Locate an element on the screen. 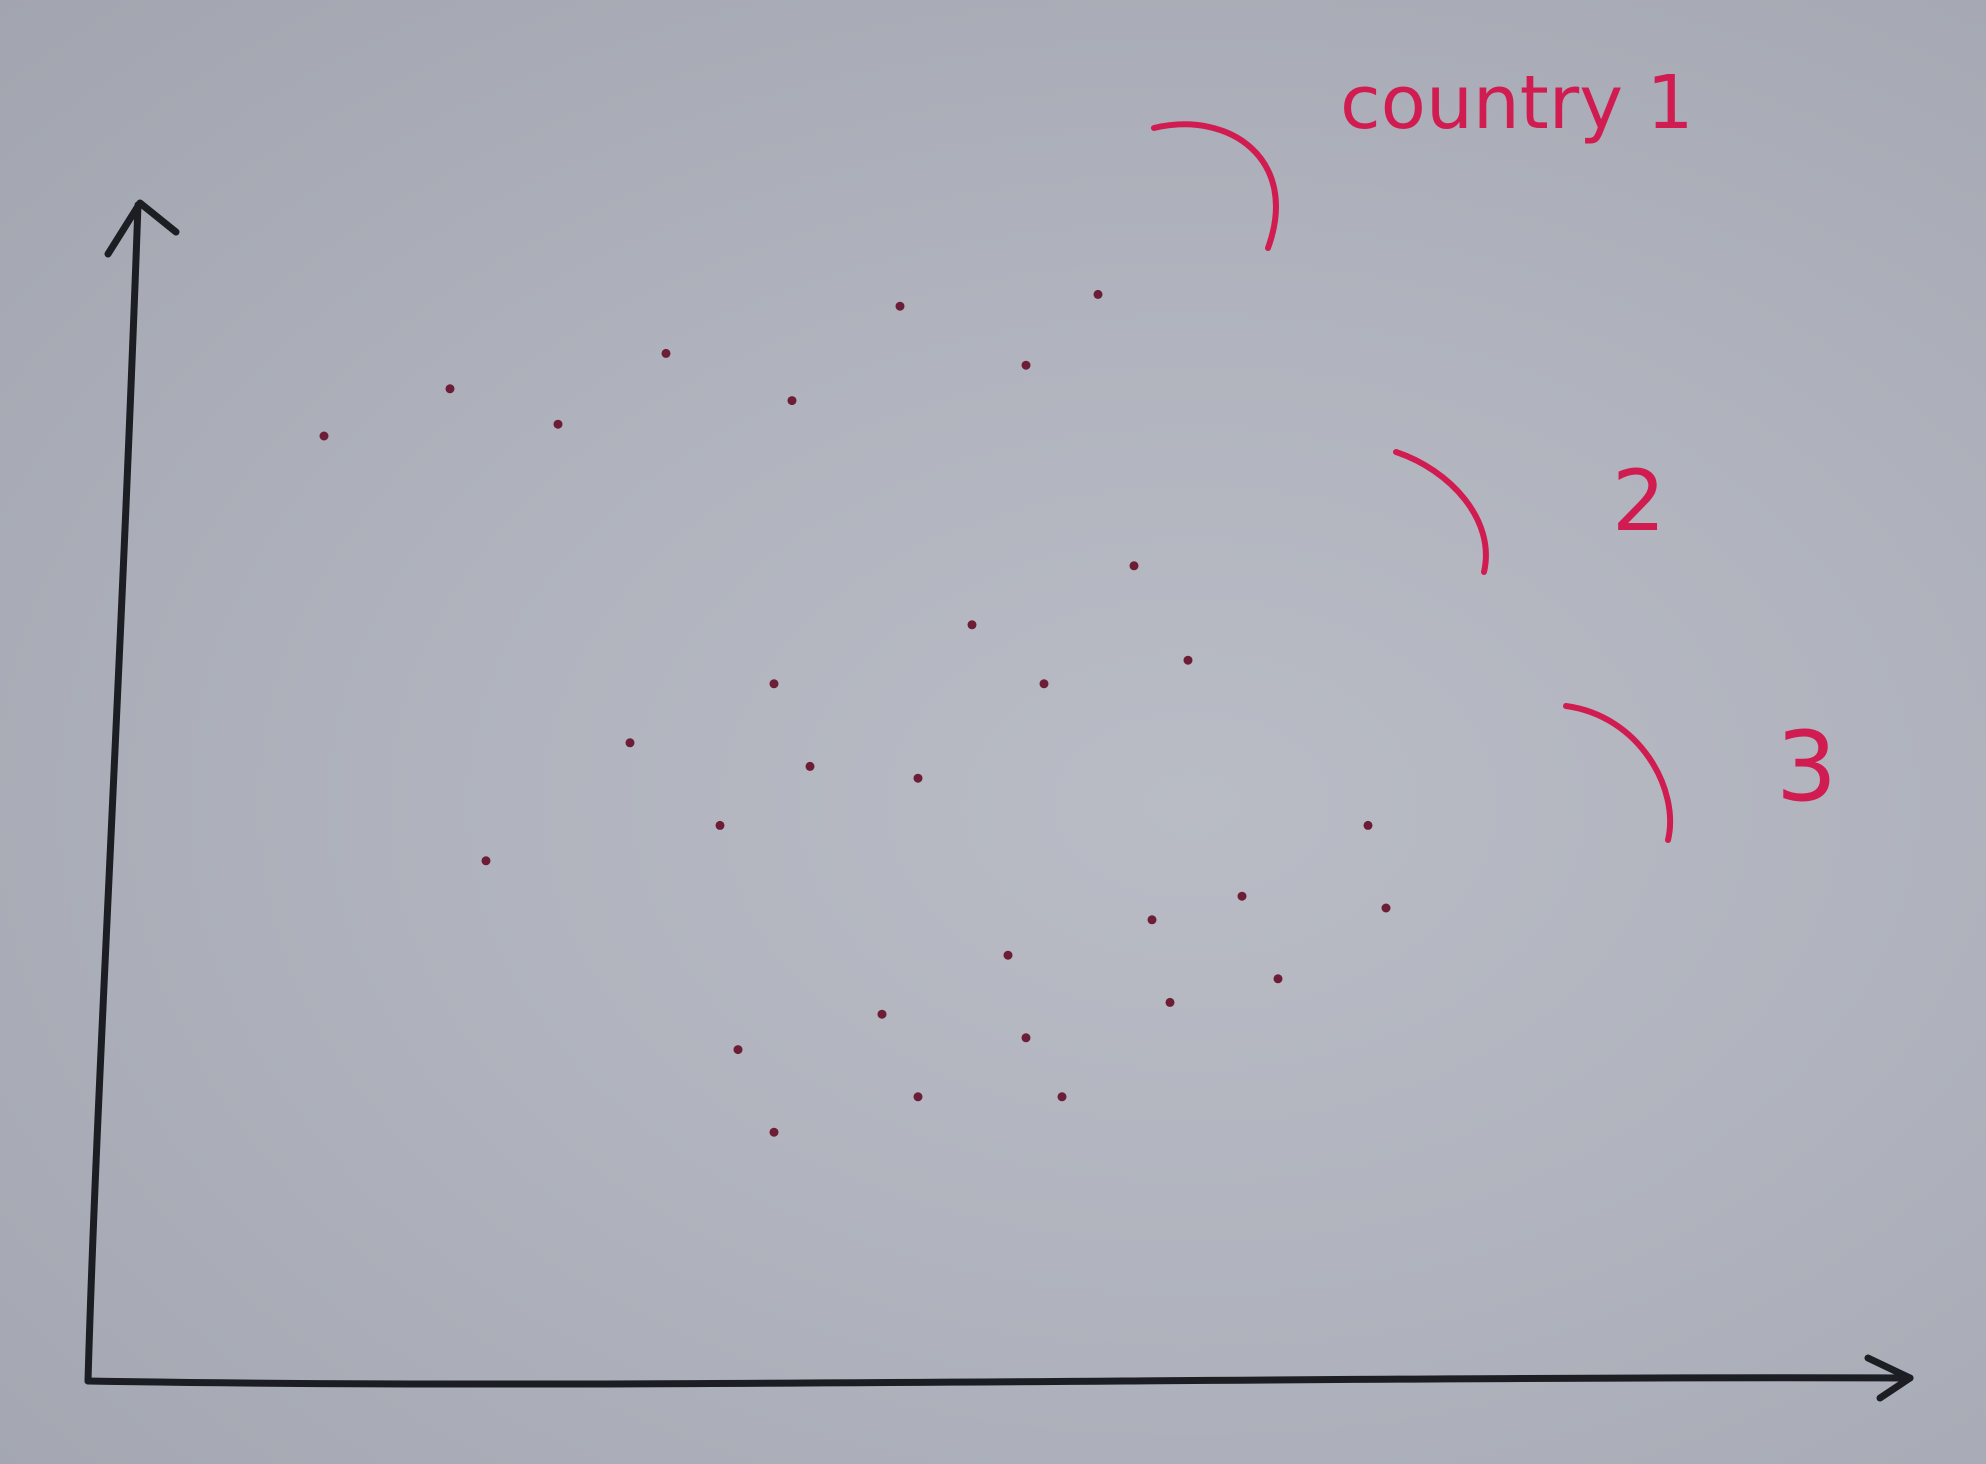  cluster-brackets is located at coordinates (1412, 482).